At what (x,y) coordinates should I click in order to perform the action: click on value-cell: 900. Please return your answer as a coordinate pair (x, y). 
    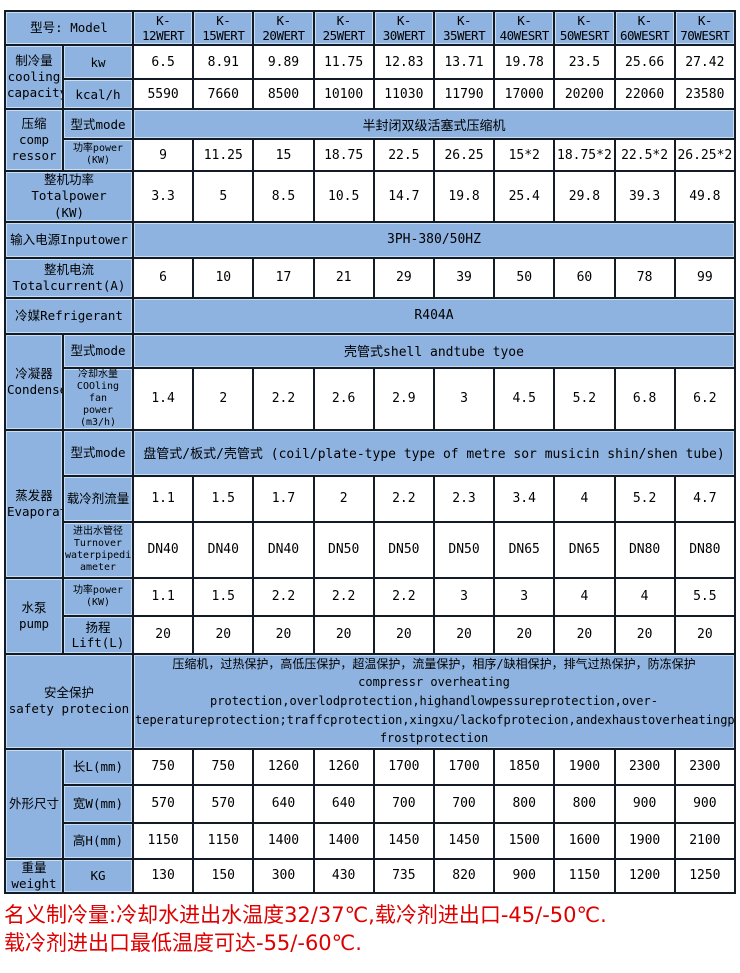
    Looking at the image, I should click on (524, 876).